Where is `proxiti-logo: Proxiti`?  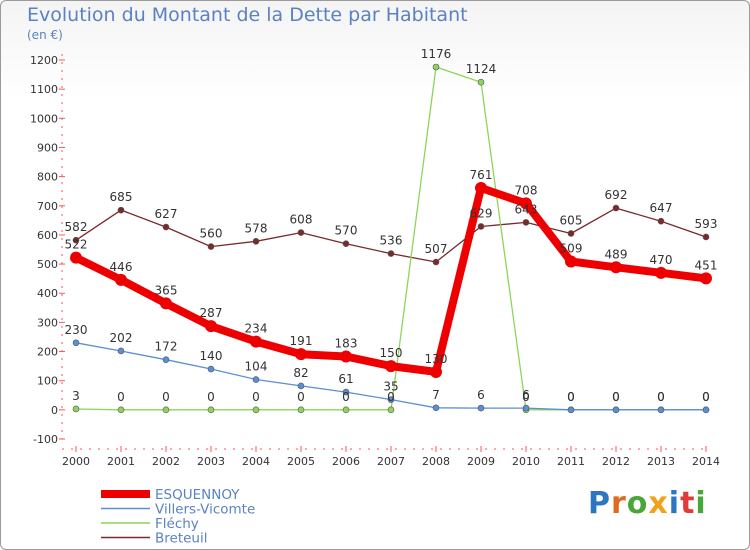 proxiti-logo: Proxiti is located at coordinates (647, 503).